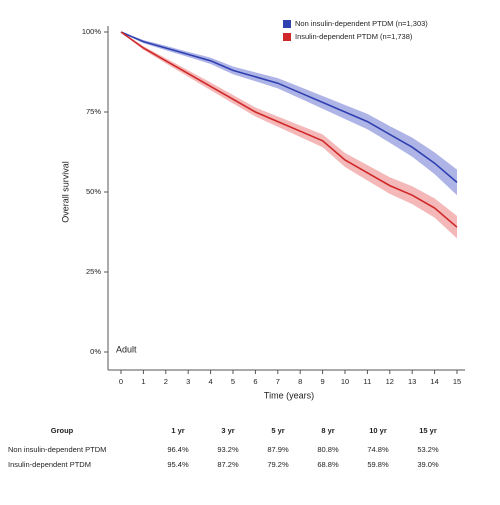  I want to click on table-header: Group, so click(62, 430).